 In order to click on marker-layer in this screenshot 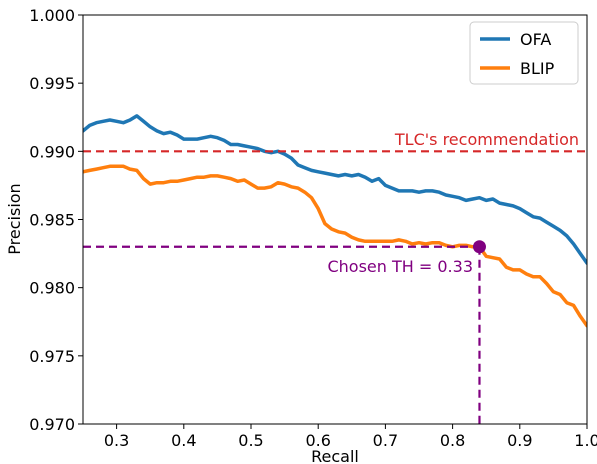, I will do `click(479, 247)`.